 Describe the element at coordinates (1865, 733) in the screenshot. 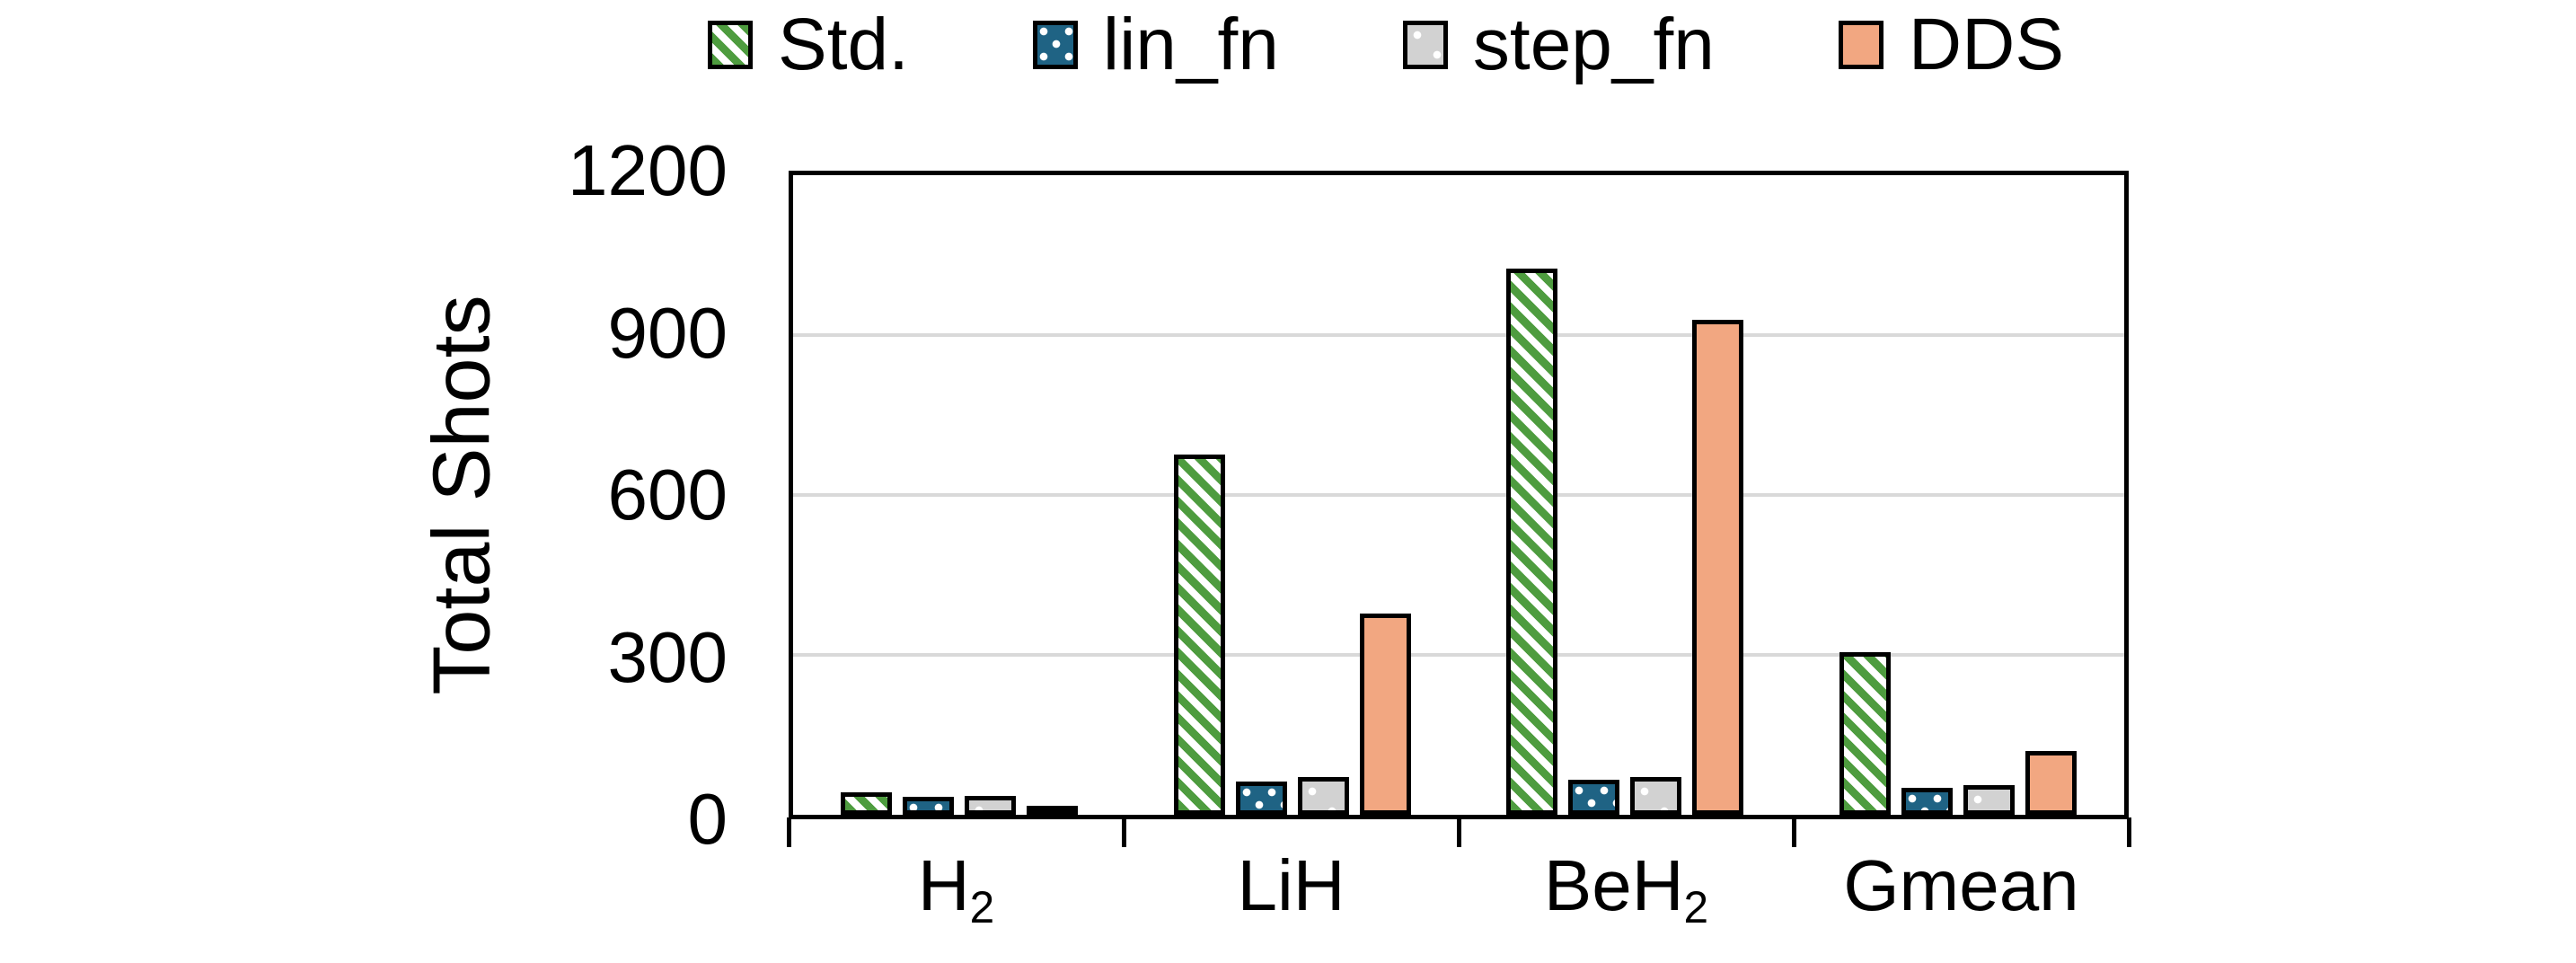

I see `bar-std-gmean` at that location.